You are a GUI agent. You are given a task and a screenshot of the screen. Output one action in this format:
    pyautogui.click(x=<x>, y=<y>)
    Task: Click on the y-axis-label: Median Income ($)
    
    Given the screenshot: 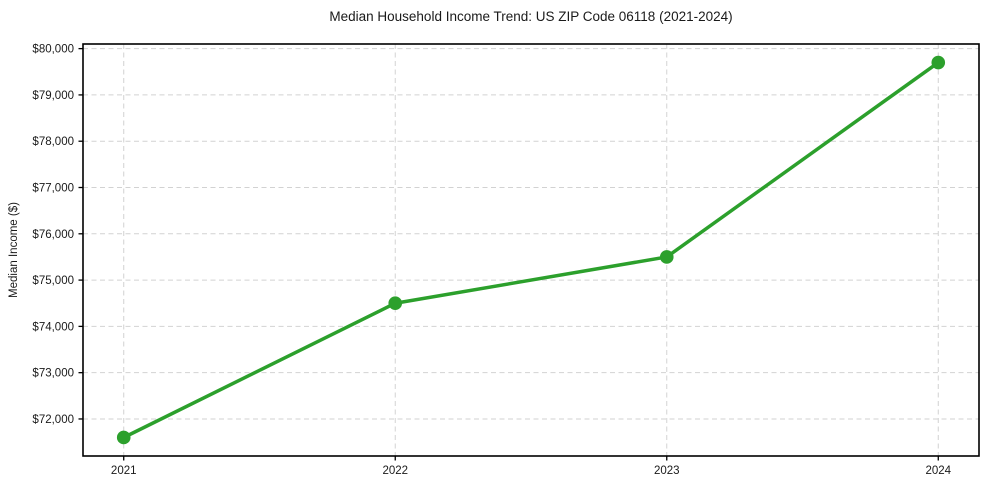 What is the action you would take?
    pyautogui.click(x=14, y=250)
    